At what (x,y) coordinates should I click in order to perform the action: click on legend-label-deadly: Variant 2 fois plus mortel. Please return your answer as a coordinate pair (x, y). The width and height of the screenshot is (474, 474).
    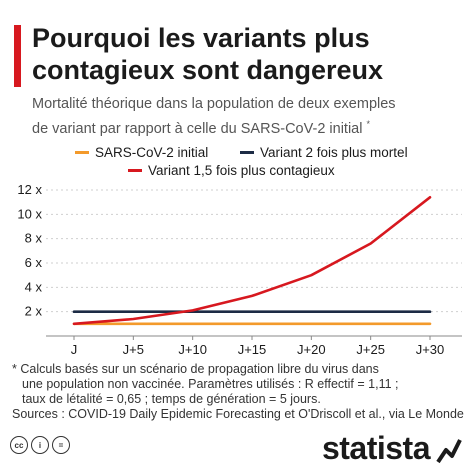
    Looking at the image, I should click on (334, 152).